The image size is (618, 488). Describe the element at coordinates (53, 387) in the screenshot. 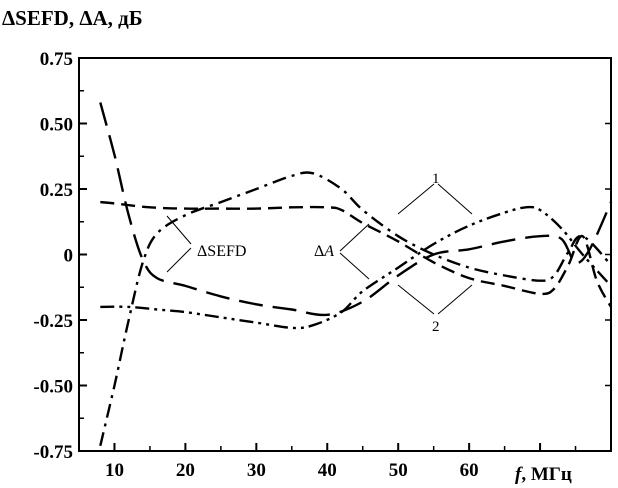

I see `y-tick-label: -0.50` at that location.